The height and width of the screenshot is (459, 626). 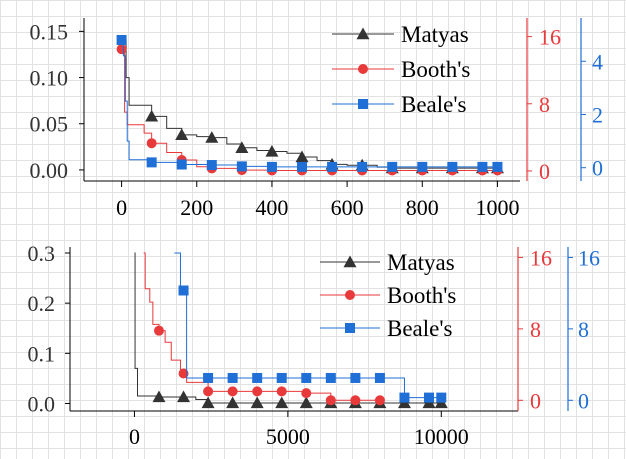 What do you see at coordinates (583, 329) in the screenshot?
I see `right-y-tick-label-2-2: 8` at bounding box center [583, 329].